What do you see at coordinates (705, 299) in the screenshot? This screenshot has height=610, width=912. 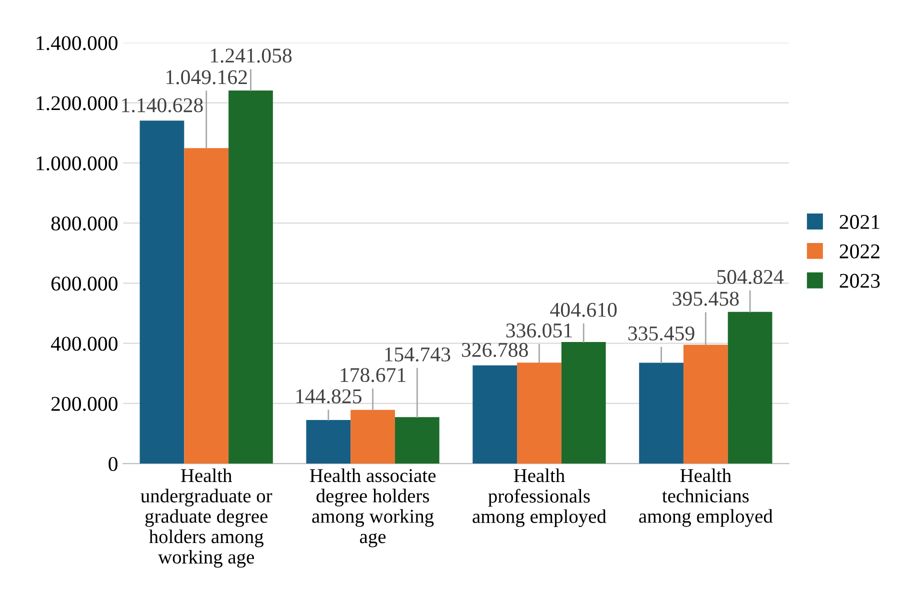 I see `data-label: 395.458` at bounding box center [705, 299].